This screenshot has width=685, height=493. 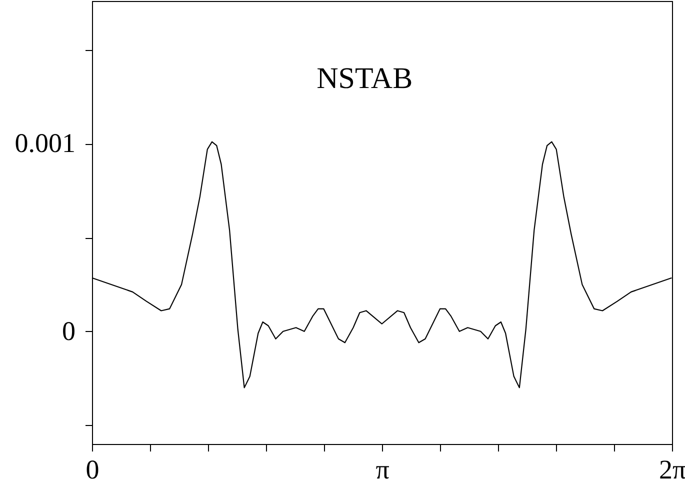 I want to click on y-tick-label: 0.001, so click(x=45, y=143).